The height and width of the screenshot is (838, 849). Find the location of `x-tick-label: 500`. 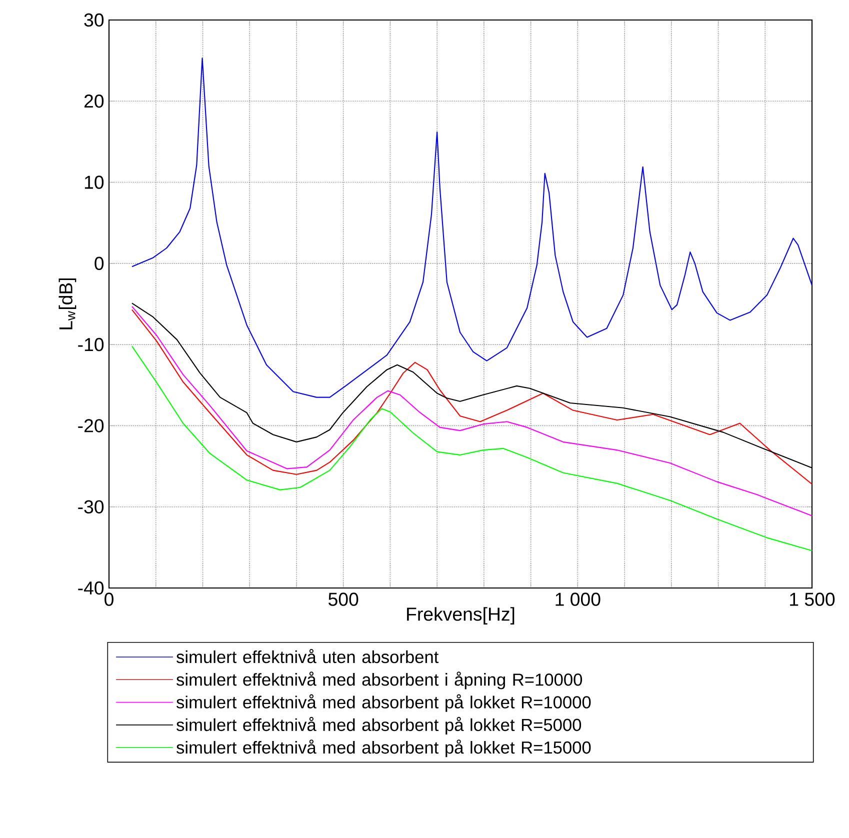

x-tick-label: 500 is located at coordinates (343, 599).